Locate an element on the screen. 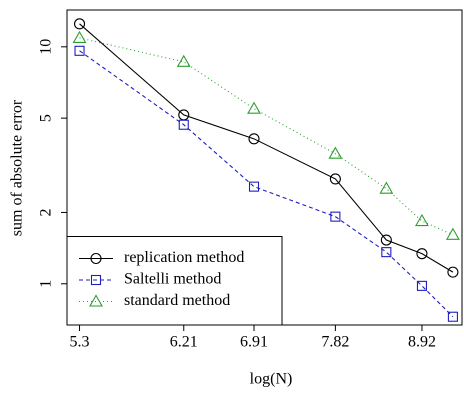 Image resolution: width=464 pixels, height=396 pixels. x-axis-label: log(N) is located at coordinates (271, 379).